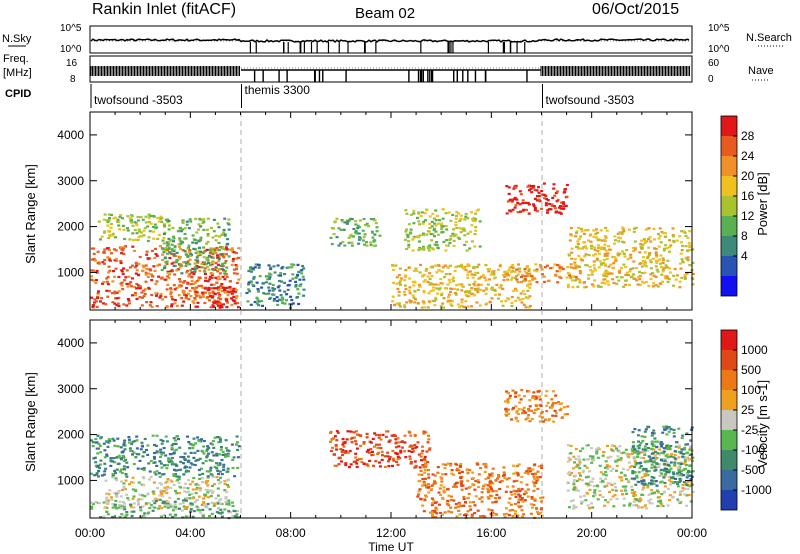 Image resolution: width=800 pixels, height=554 pixels. I want to click on x-tick-label: 20:00, so click(592, 533).